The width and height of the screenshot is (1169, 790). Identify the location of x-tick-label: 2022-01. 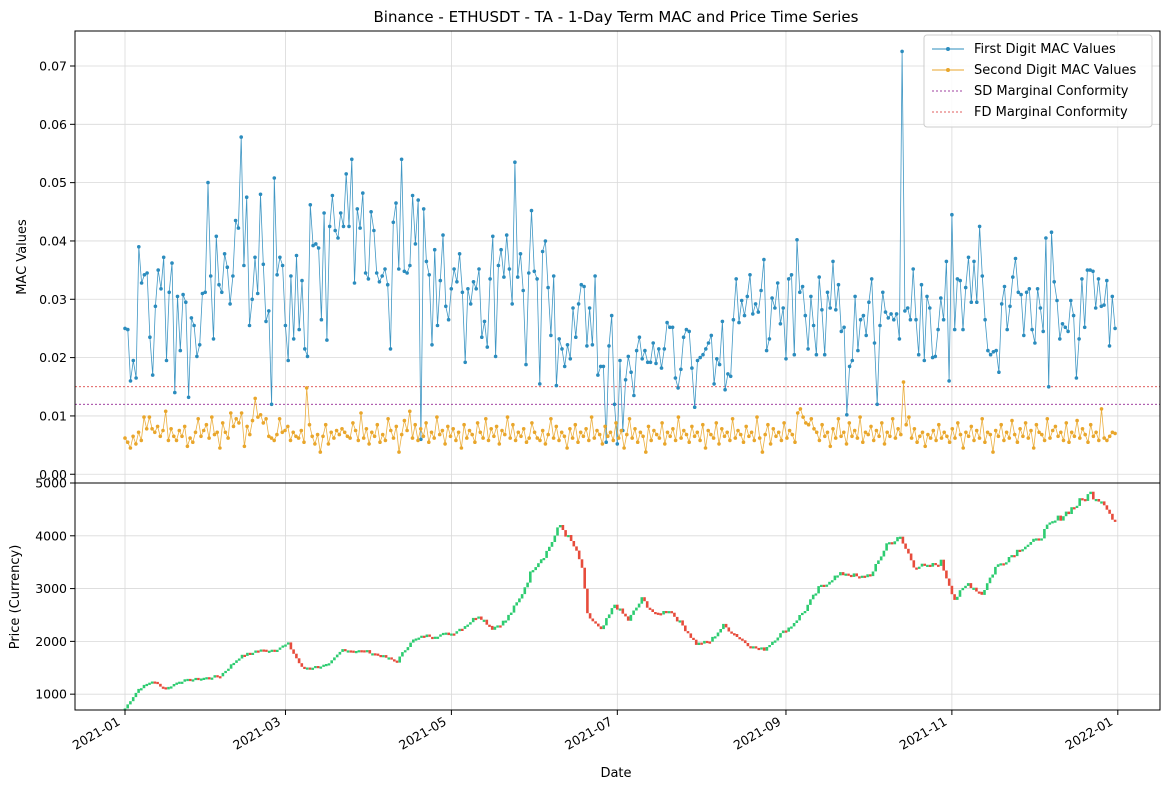
(1089, 733).